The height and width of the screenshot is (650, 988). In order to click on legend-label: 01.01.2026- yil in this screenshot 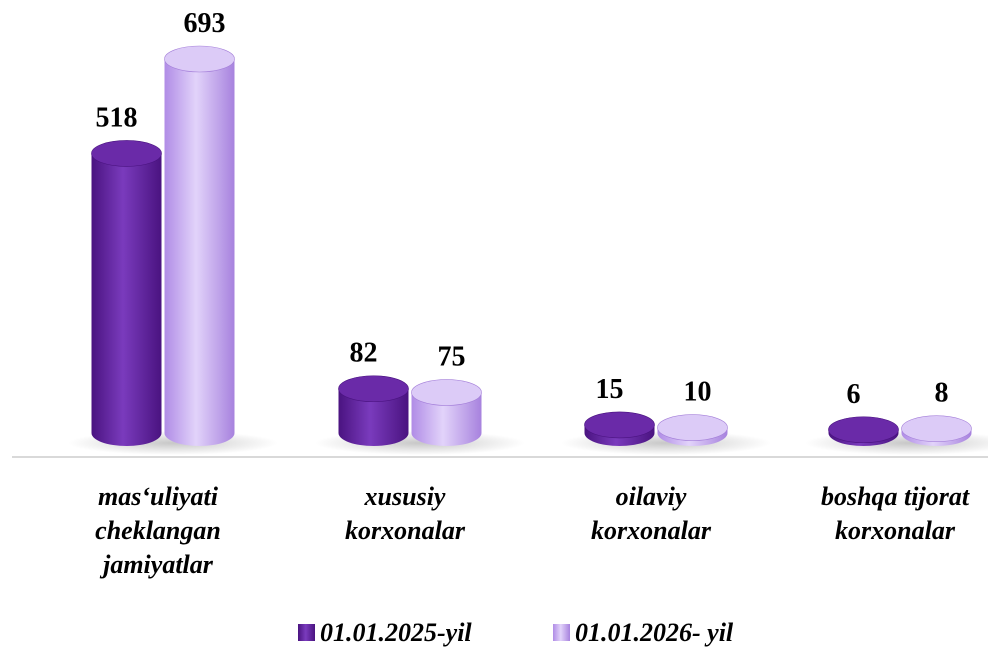, I will do `click(654, 632)`.